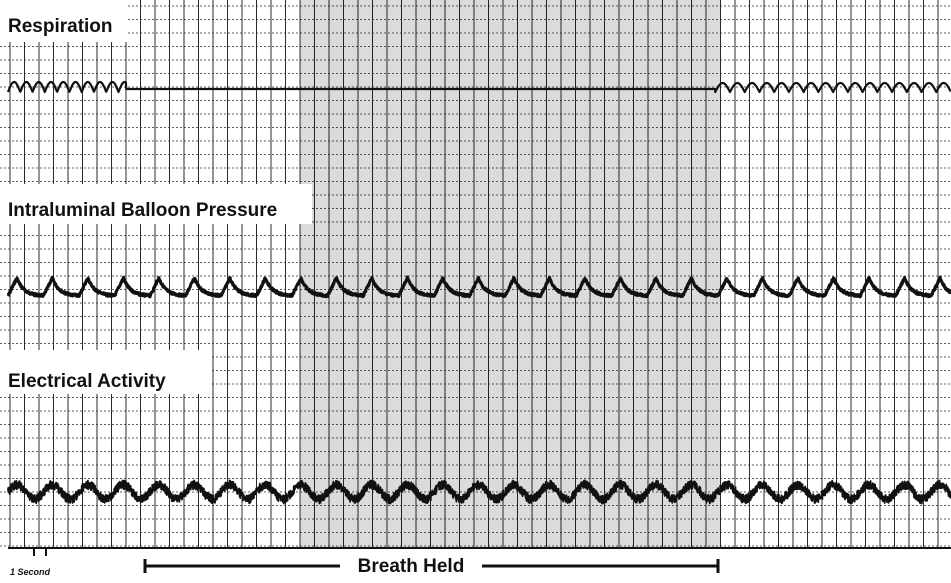 The height and width of the screenshot is (583, 951). I want to click on time-marker-tick, so click(40, 552).